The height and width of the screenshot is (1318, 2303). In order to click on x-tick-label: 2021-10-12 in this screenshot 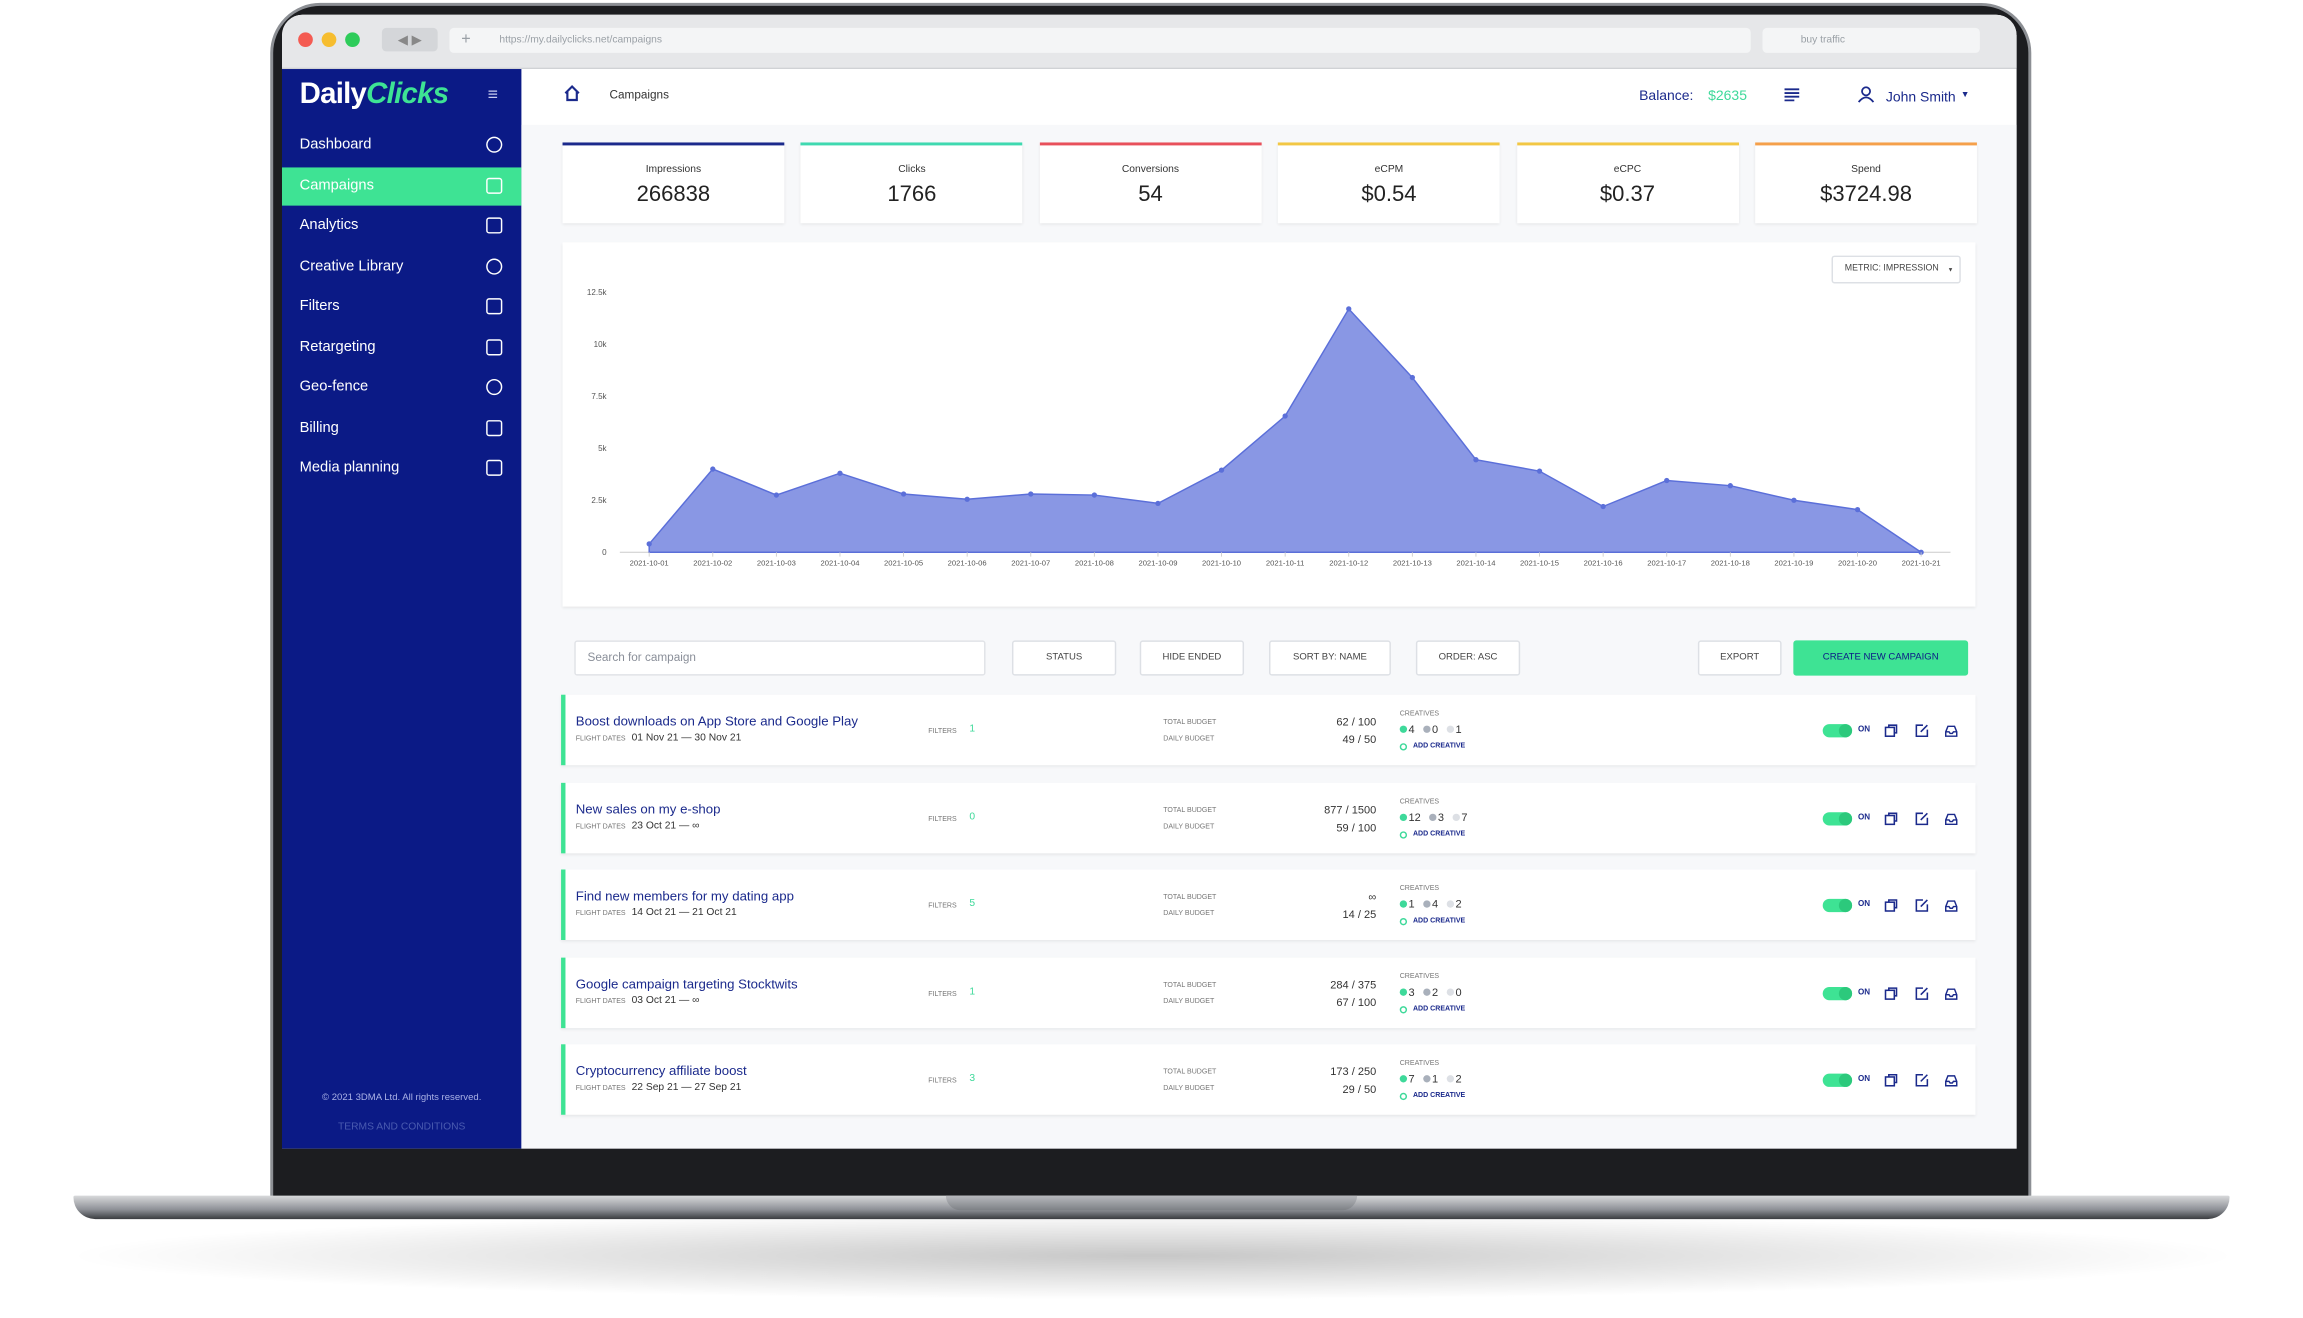, I will do `click(1348, 562)`.